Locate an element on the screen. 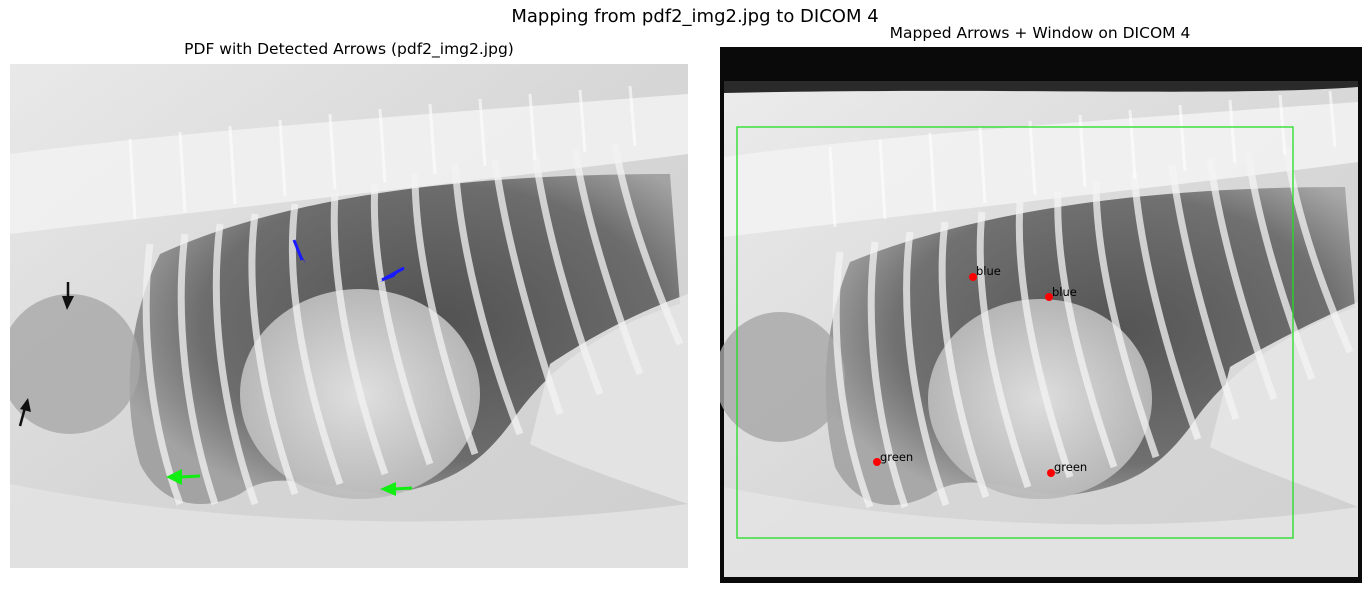 The image size is (1372, 593). mapped-marker-blue-1: blue is located at coordinates (985, 272).